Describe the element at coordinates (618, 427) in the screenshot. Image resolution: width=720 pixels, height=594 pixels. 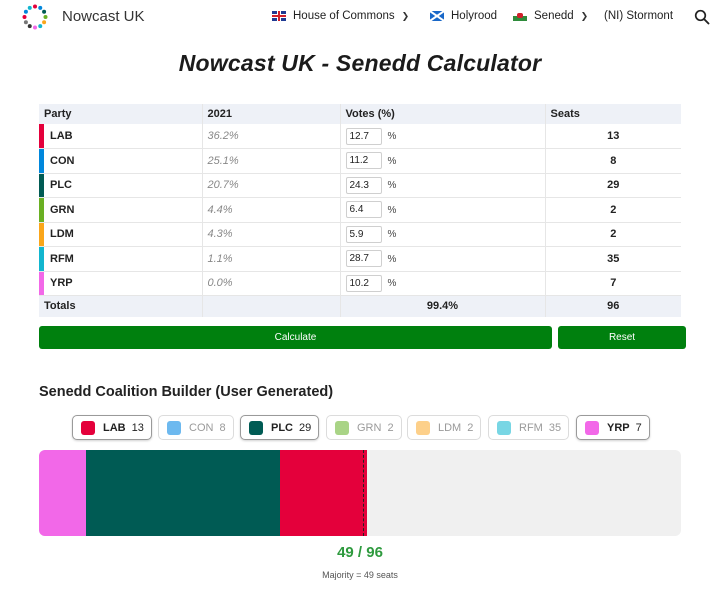
I see `chip-party: YRP` at that location.